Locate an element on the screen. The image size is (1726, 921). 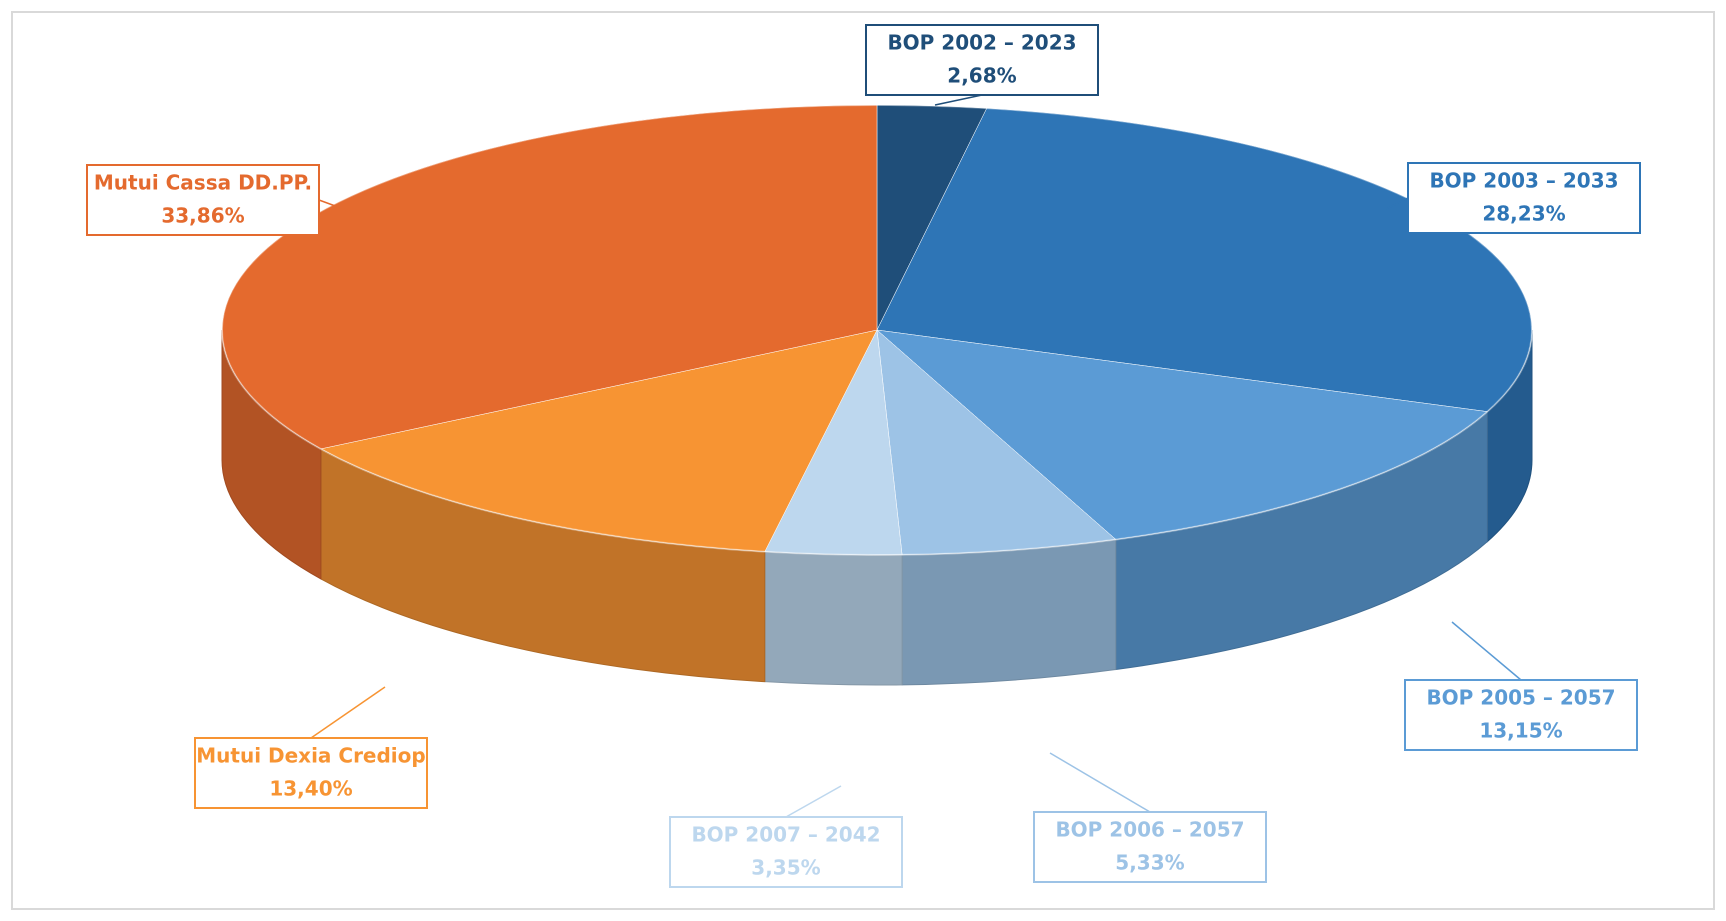
label-value: 28,23% is located at coordinates (1523, 214).